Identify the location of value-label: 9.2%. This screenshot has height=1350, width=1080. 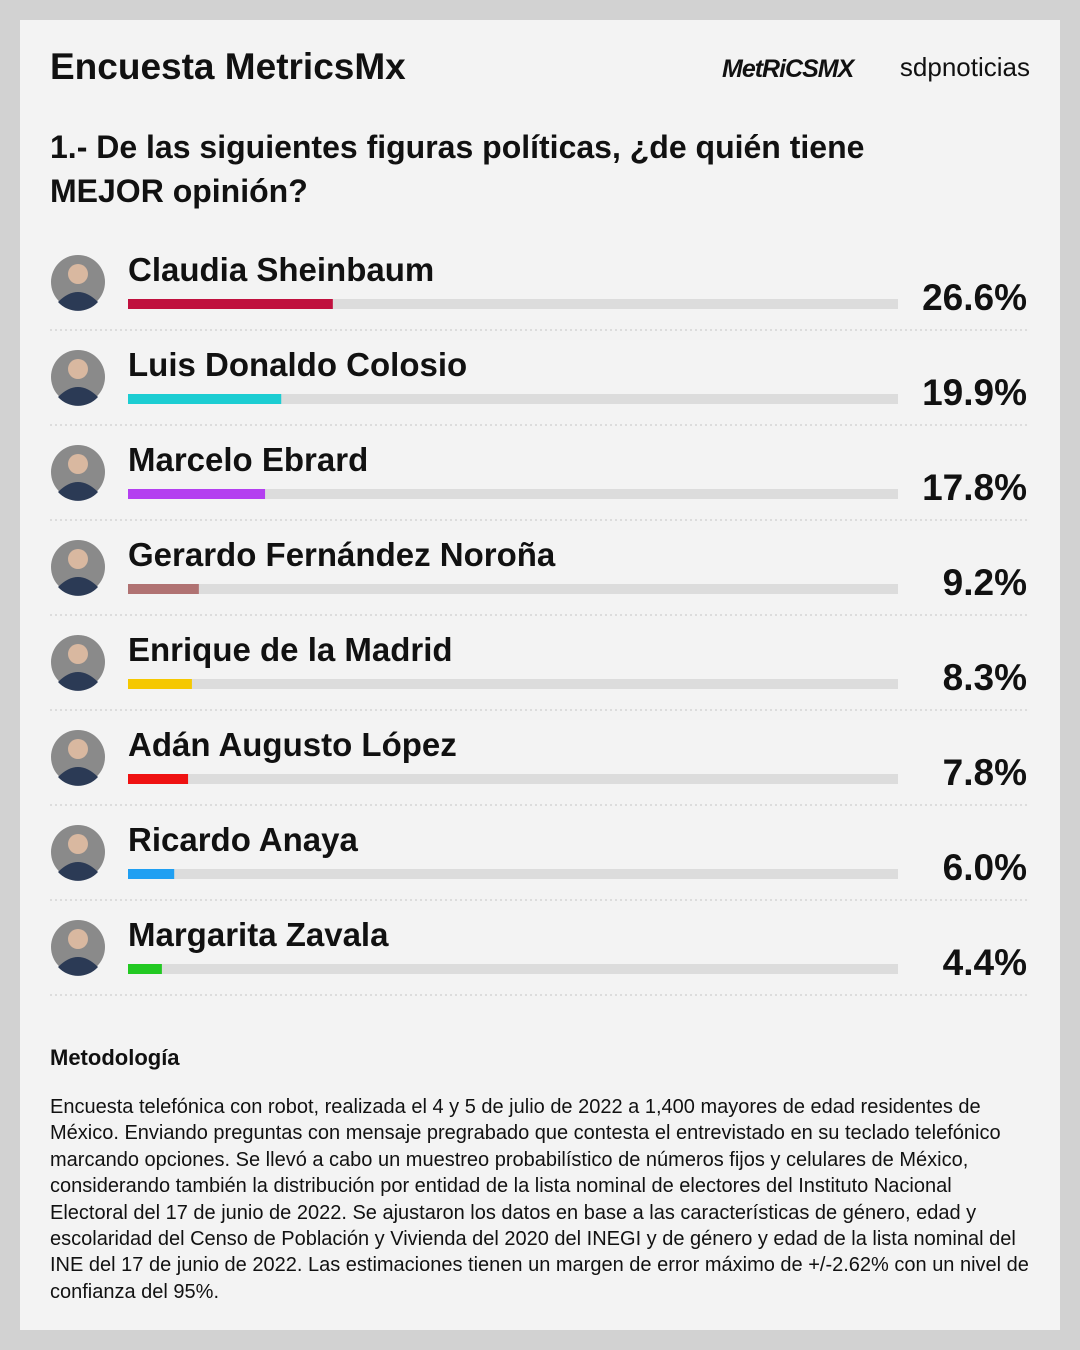
(985, 582).